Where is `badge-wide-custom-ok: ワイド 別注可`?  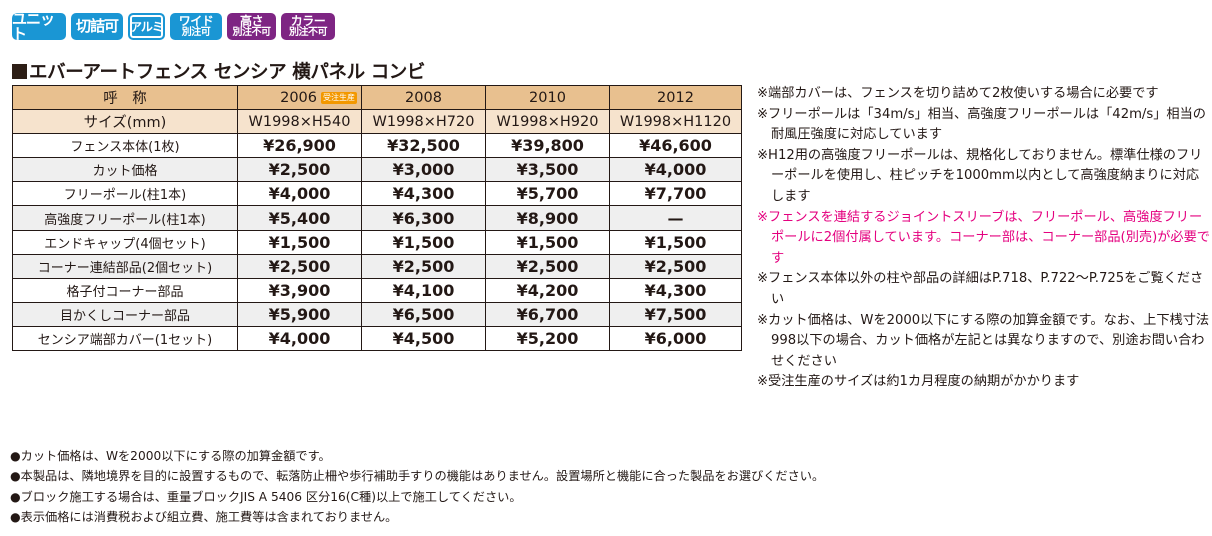
badge-wide-custom-ok: ワイド 別注可 is located at coordinates (196, 26).